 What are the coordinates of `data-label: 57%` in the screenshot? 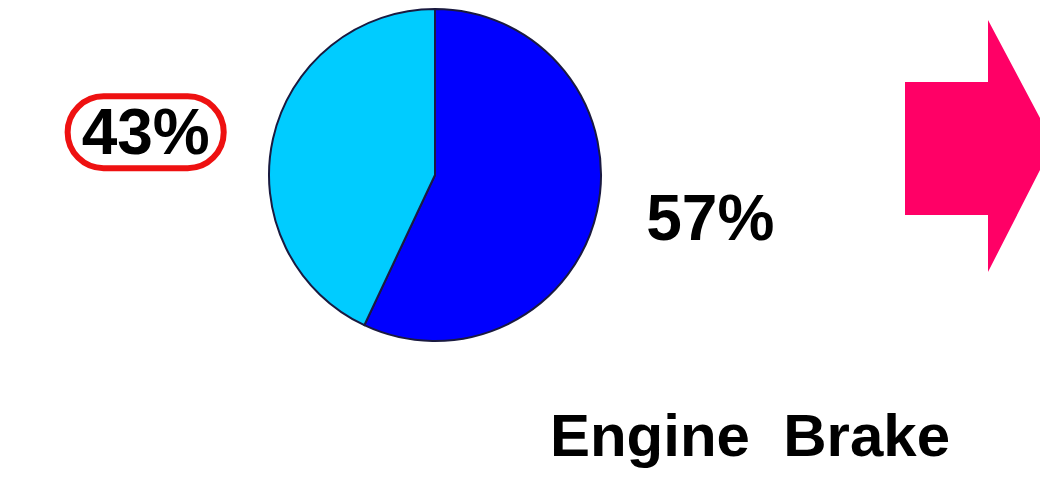 It's located at (710, 217).